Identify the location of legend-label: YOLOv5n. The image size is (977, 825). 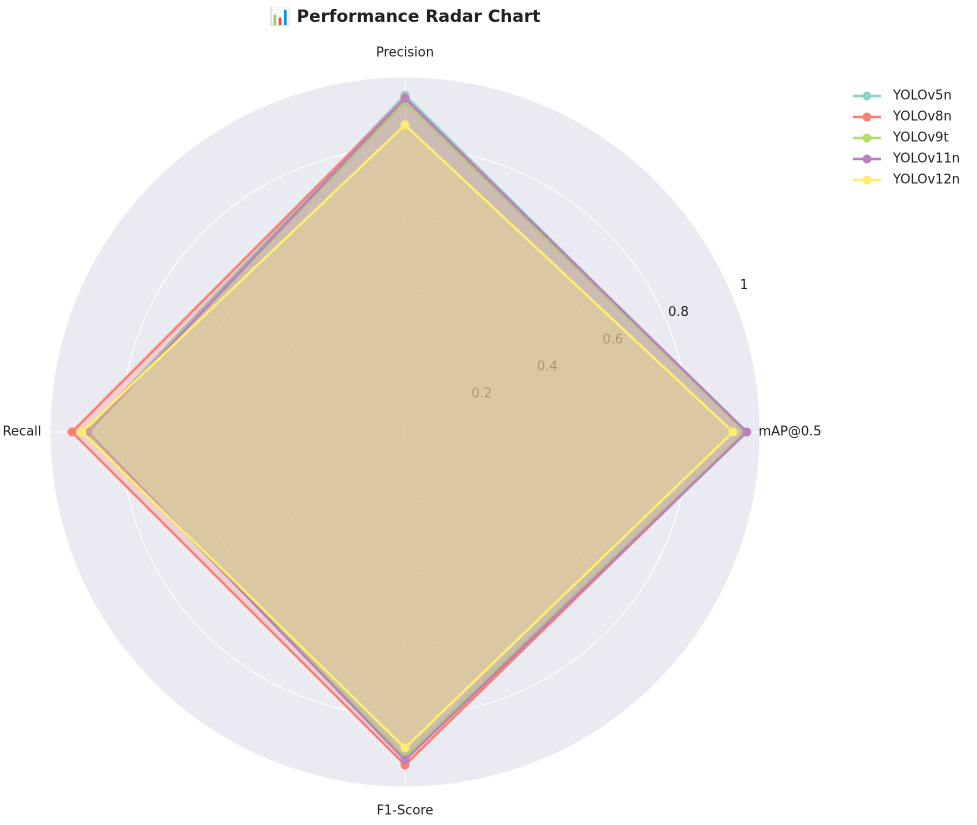
(922, 96).